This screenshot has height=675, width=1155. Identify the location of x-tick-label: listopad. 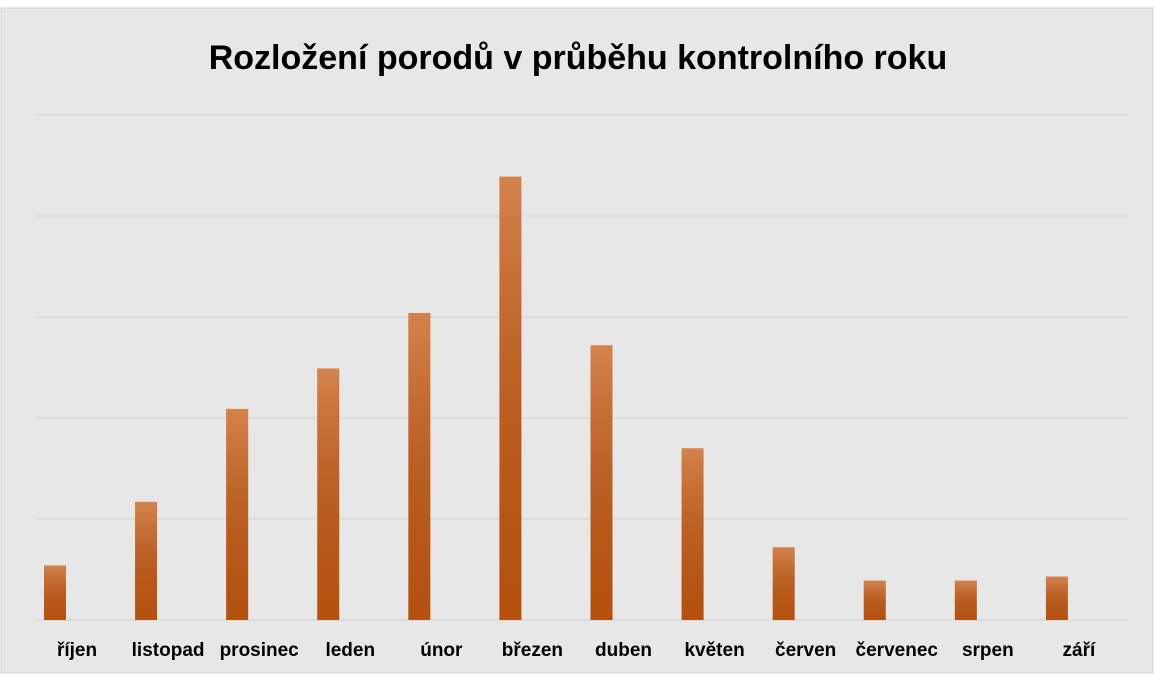
(168, 650).